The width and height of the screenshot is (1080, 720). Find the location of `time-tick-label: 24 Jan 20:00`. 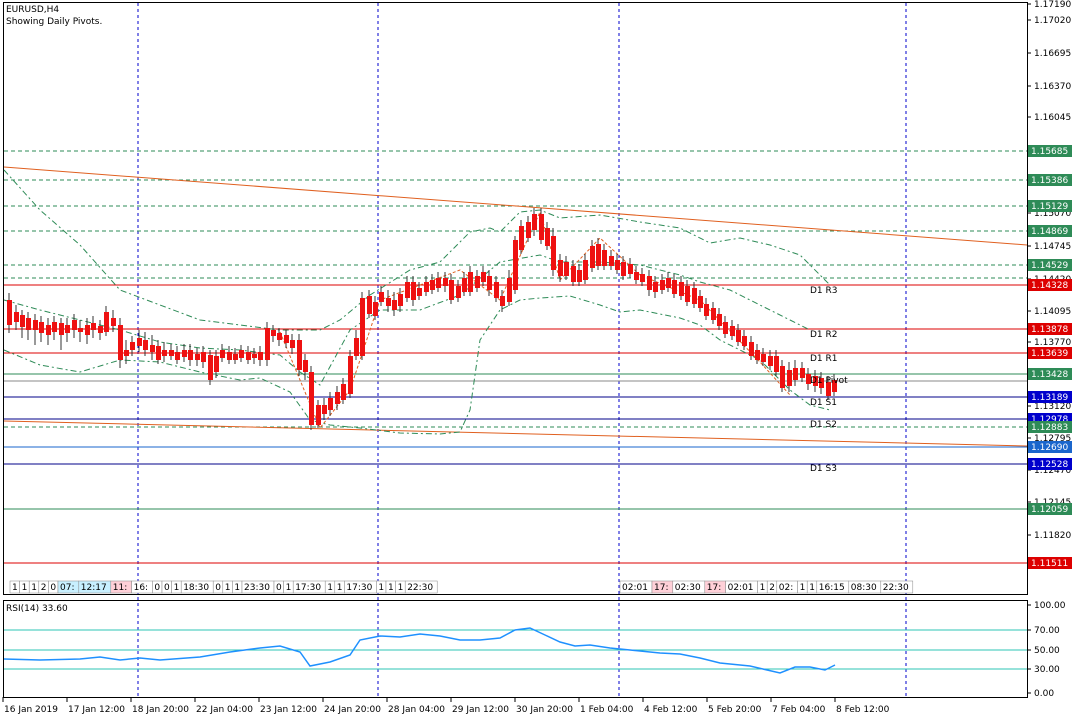

time-tick-label: 24 Jan 20:00 is located at coordinates (352, 710).